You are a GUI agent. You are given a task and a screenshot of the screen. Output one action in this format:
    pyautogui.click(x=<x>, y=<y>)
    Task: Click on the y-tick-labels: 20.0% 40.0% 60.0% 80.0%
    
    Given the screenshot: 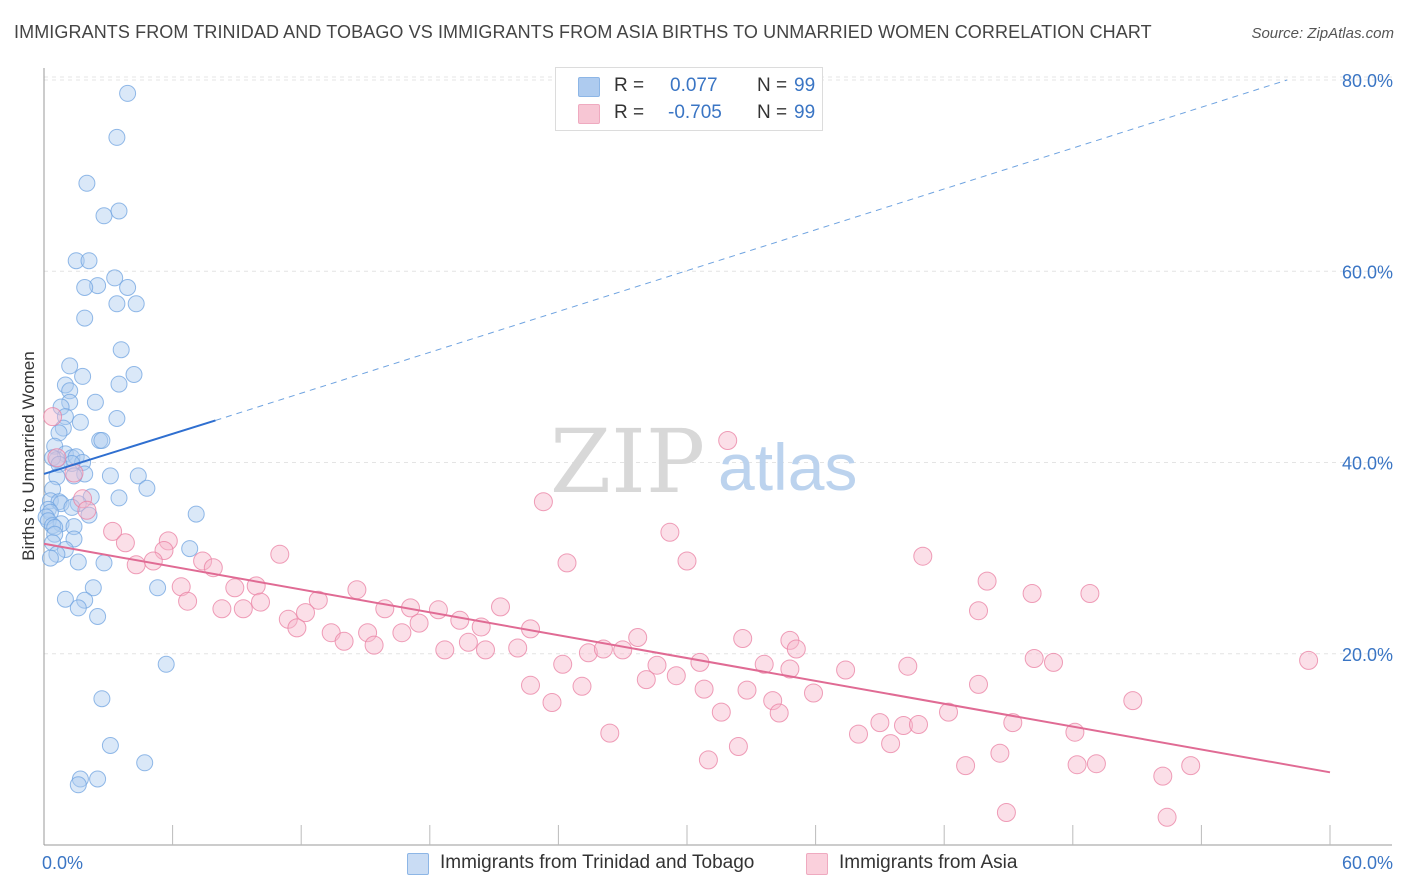 What is the action you would take?
    pyautogui.click(x=1367, y=368)
    